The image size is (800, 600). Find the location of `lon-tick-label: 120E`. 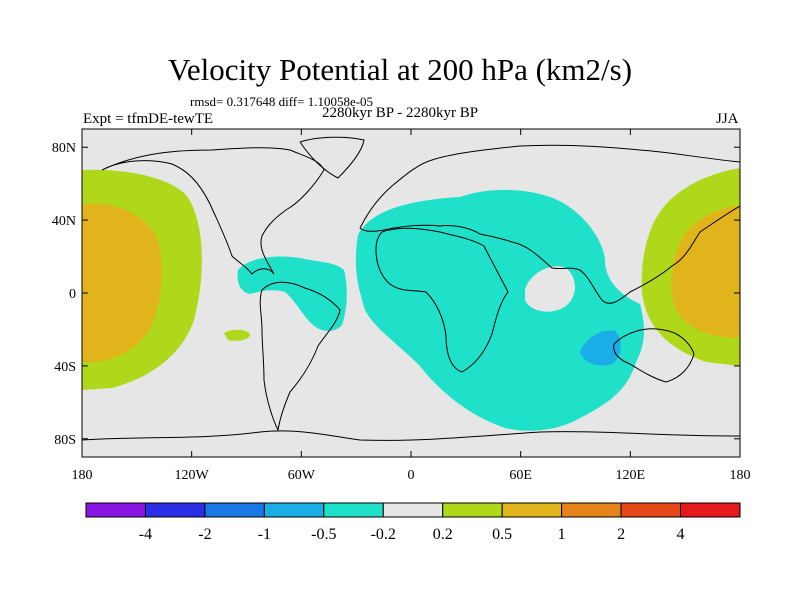

lon-tick-label: 120E is located at coordinates (631, 475).